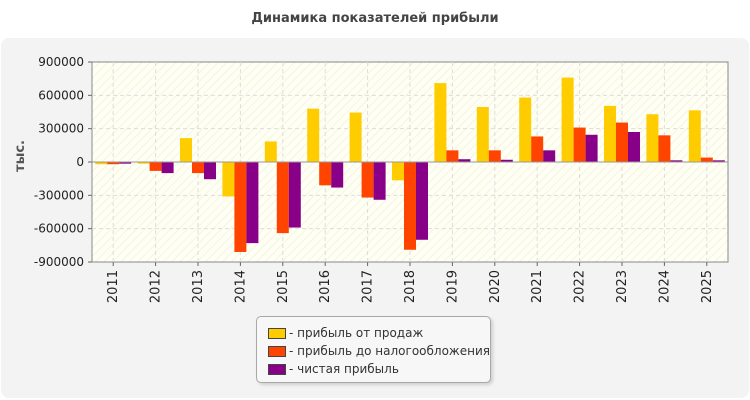 The image size is (750, 400). What do you see at coordinates (707, 286) in the screenshot?
I see `x-tick-label: 2025` at bounding box center [707, 286].